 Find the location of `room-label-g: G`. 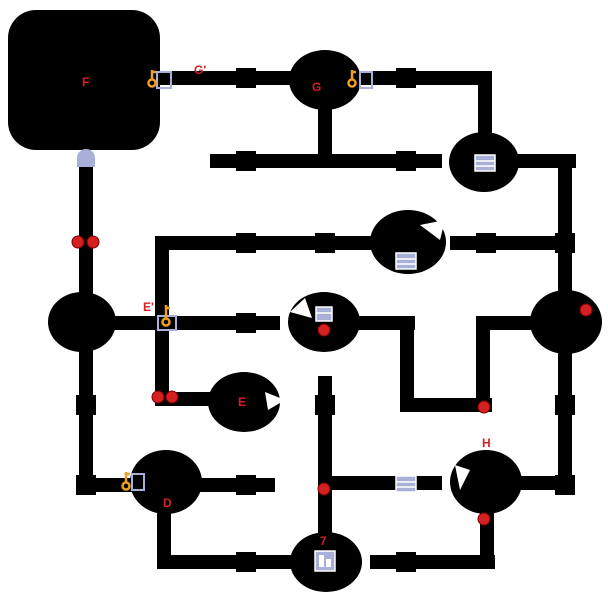

room-label-g: G is located at coordinates (316, 87).